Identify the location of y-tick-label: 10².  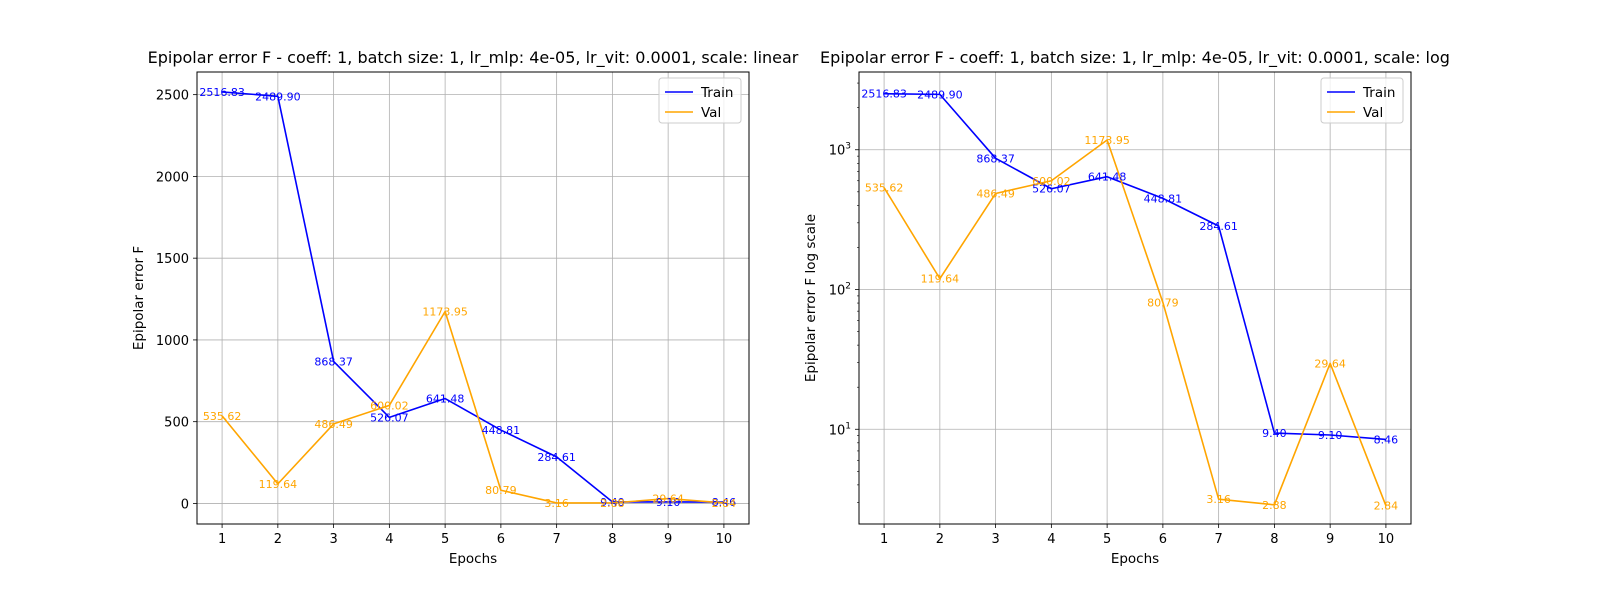
(840, 290).